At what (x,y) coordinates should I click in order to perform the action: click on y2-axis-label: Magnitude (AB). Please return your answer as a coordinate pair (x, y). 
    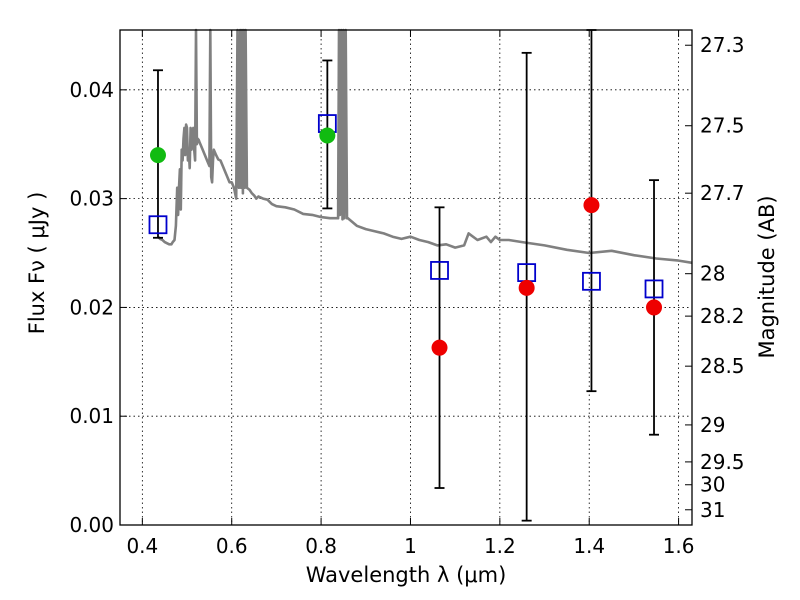
    Looking at the image, I should click on (767, 276).